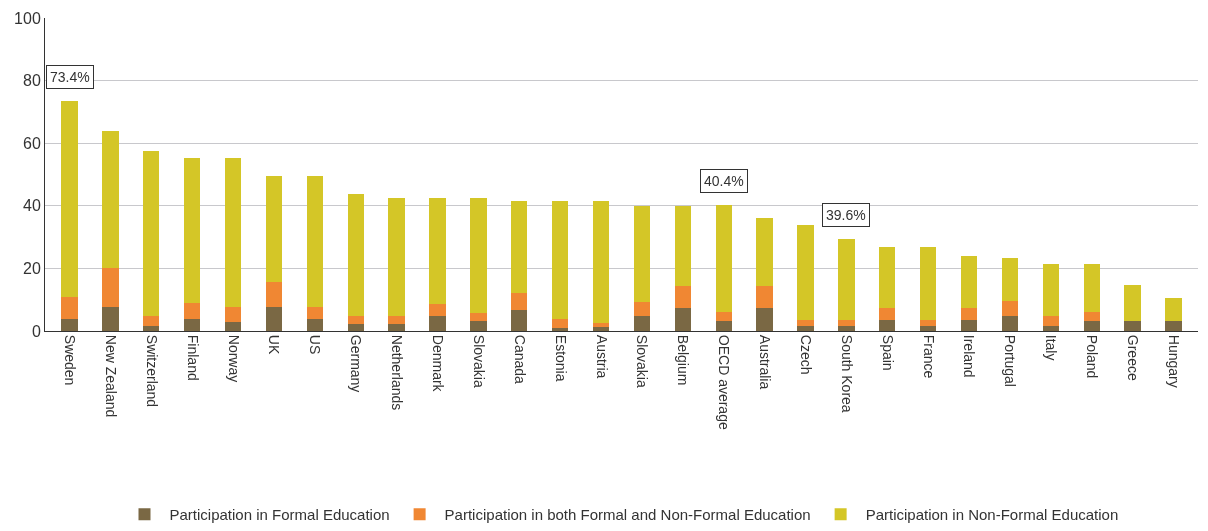 The image size is (1208, 531). I want to click on x-tick-label: OECD average, so click(724, 382).